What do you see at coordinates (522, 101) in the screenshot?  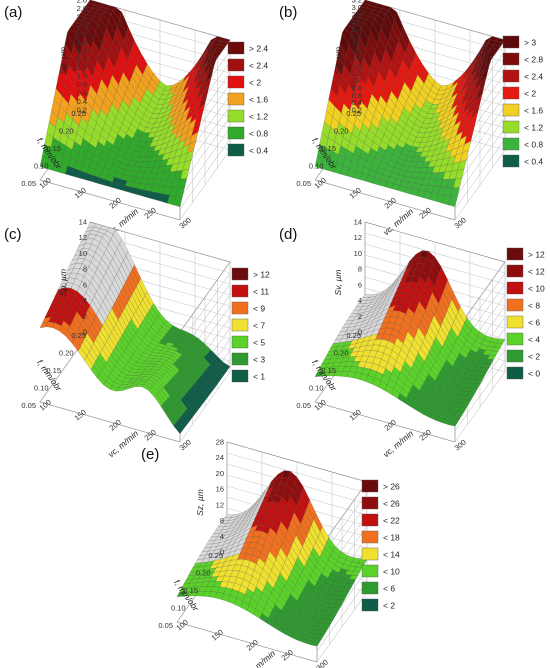 I see `legend: > 3 < 2.8 < 2.4 < 2 < 1.6 < 1.2 < 0.8 < 0.4` at bounding box center [522, 101].